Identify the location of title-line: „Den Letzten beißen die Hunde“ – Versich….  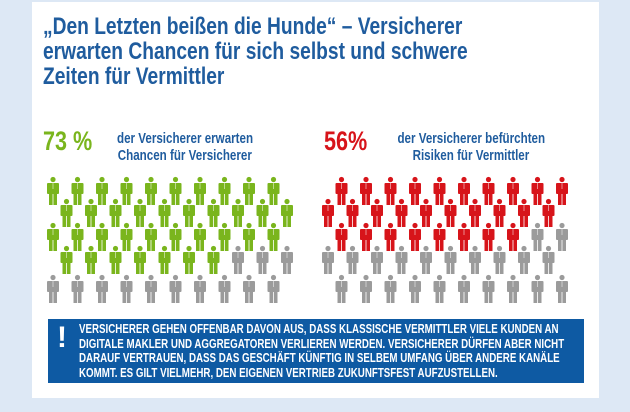
(253, 26).